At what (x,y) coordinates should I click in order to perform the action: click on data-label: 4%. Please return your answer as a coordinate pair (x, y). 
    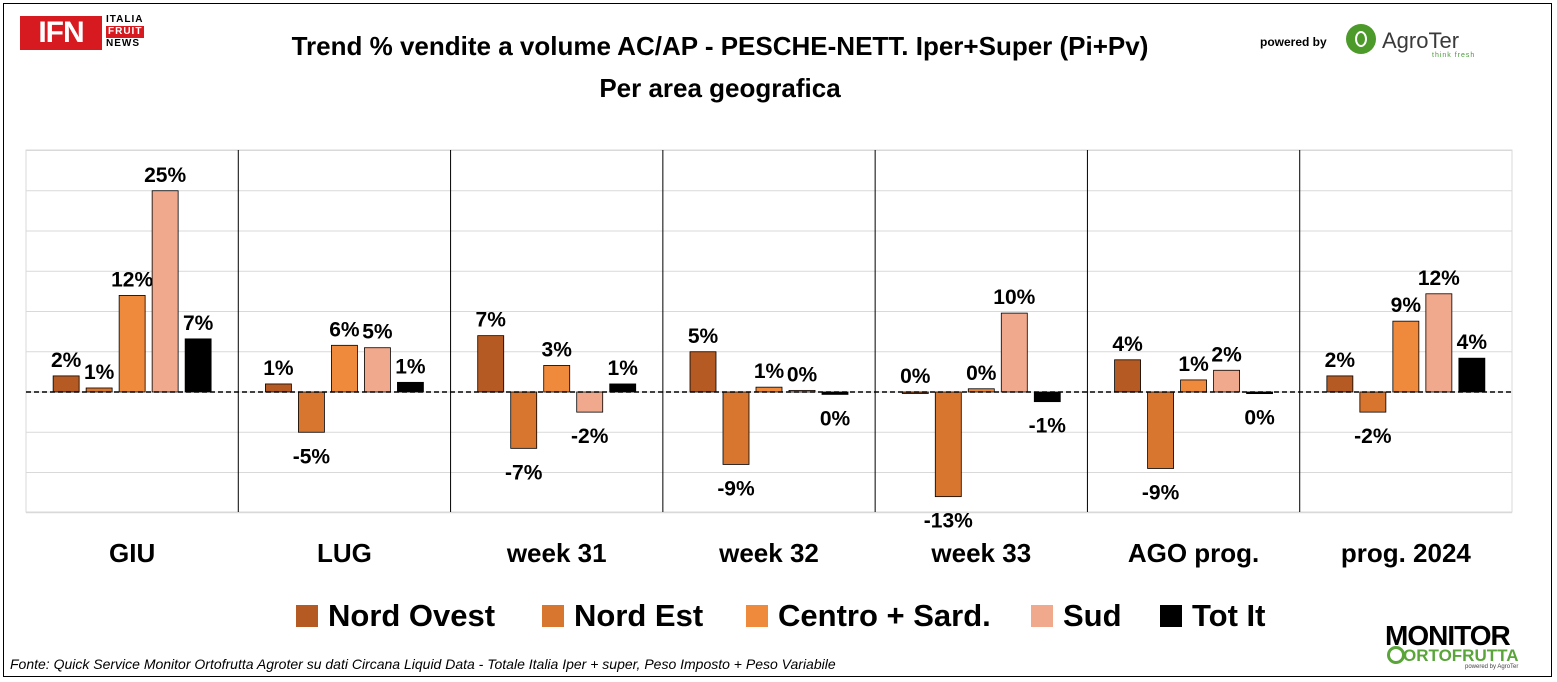
    Looking at the image, I should click on (1472, 342).